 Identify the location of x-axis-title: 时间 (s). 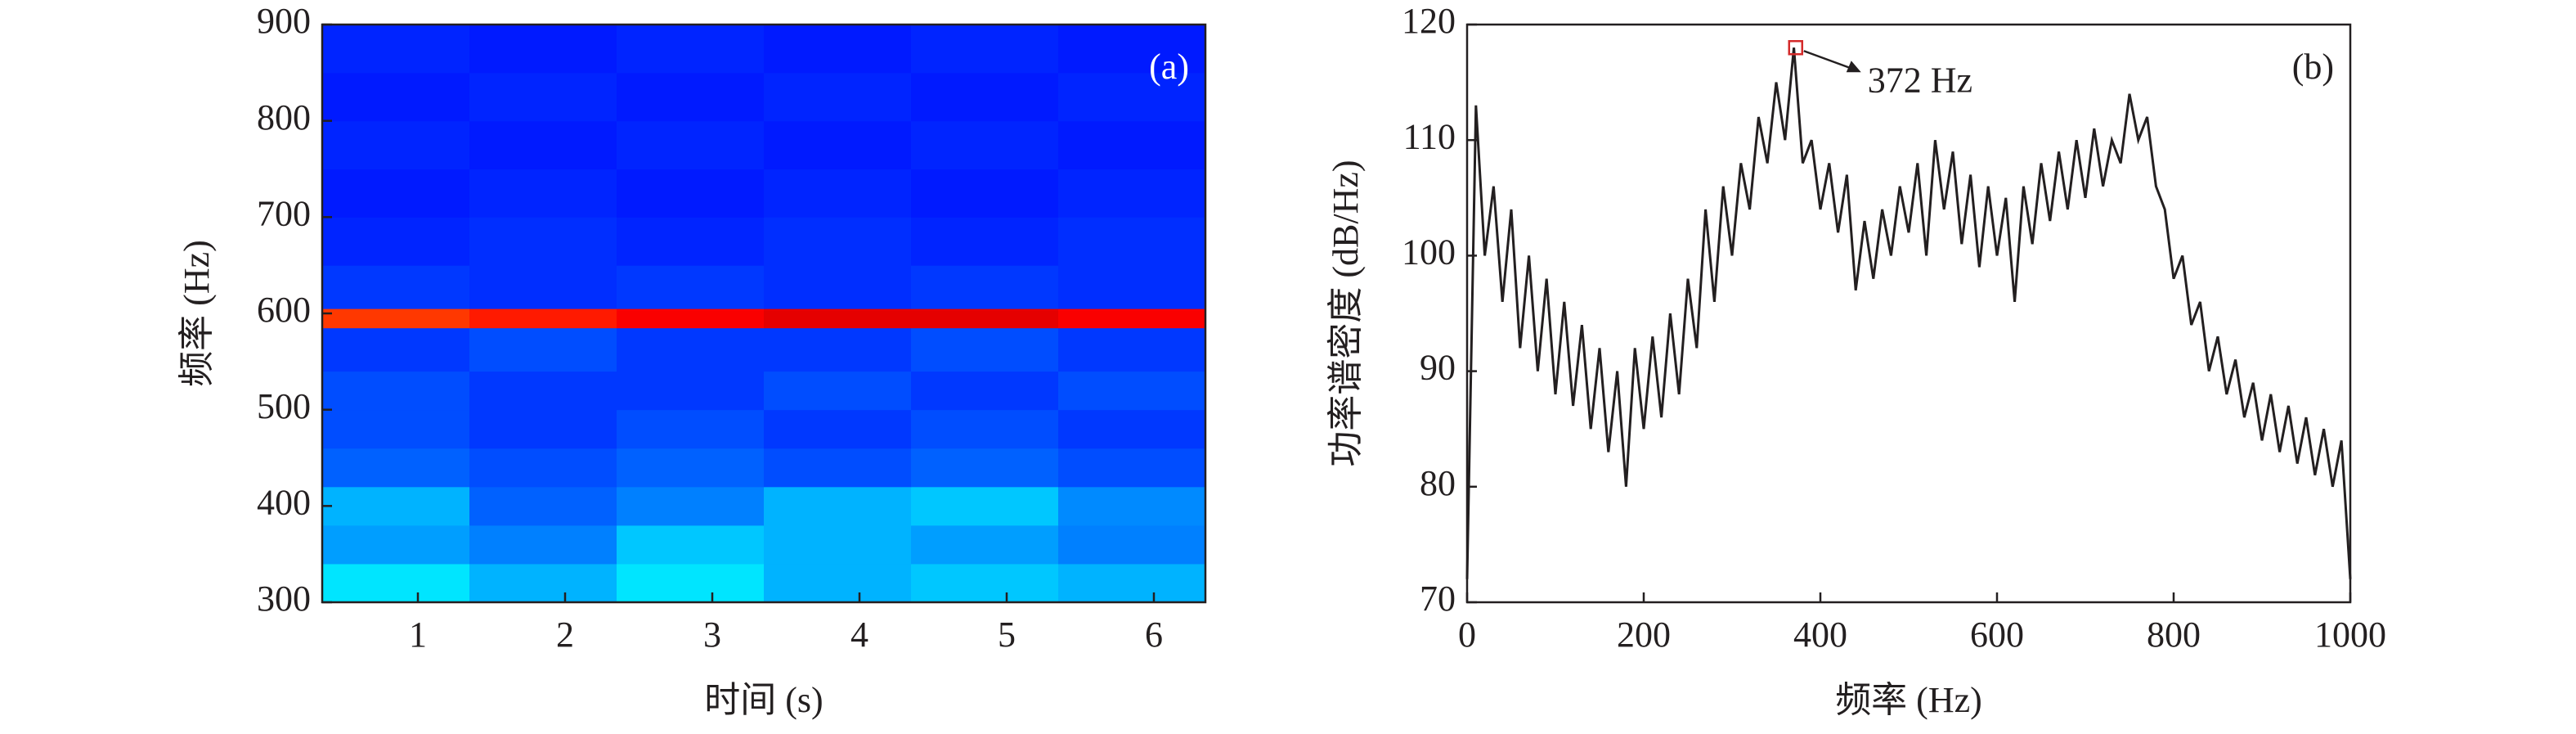
(764, 700).